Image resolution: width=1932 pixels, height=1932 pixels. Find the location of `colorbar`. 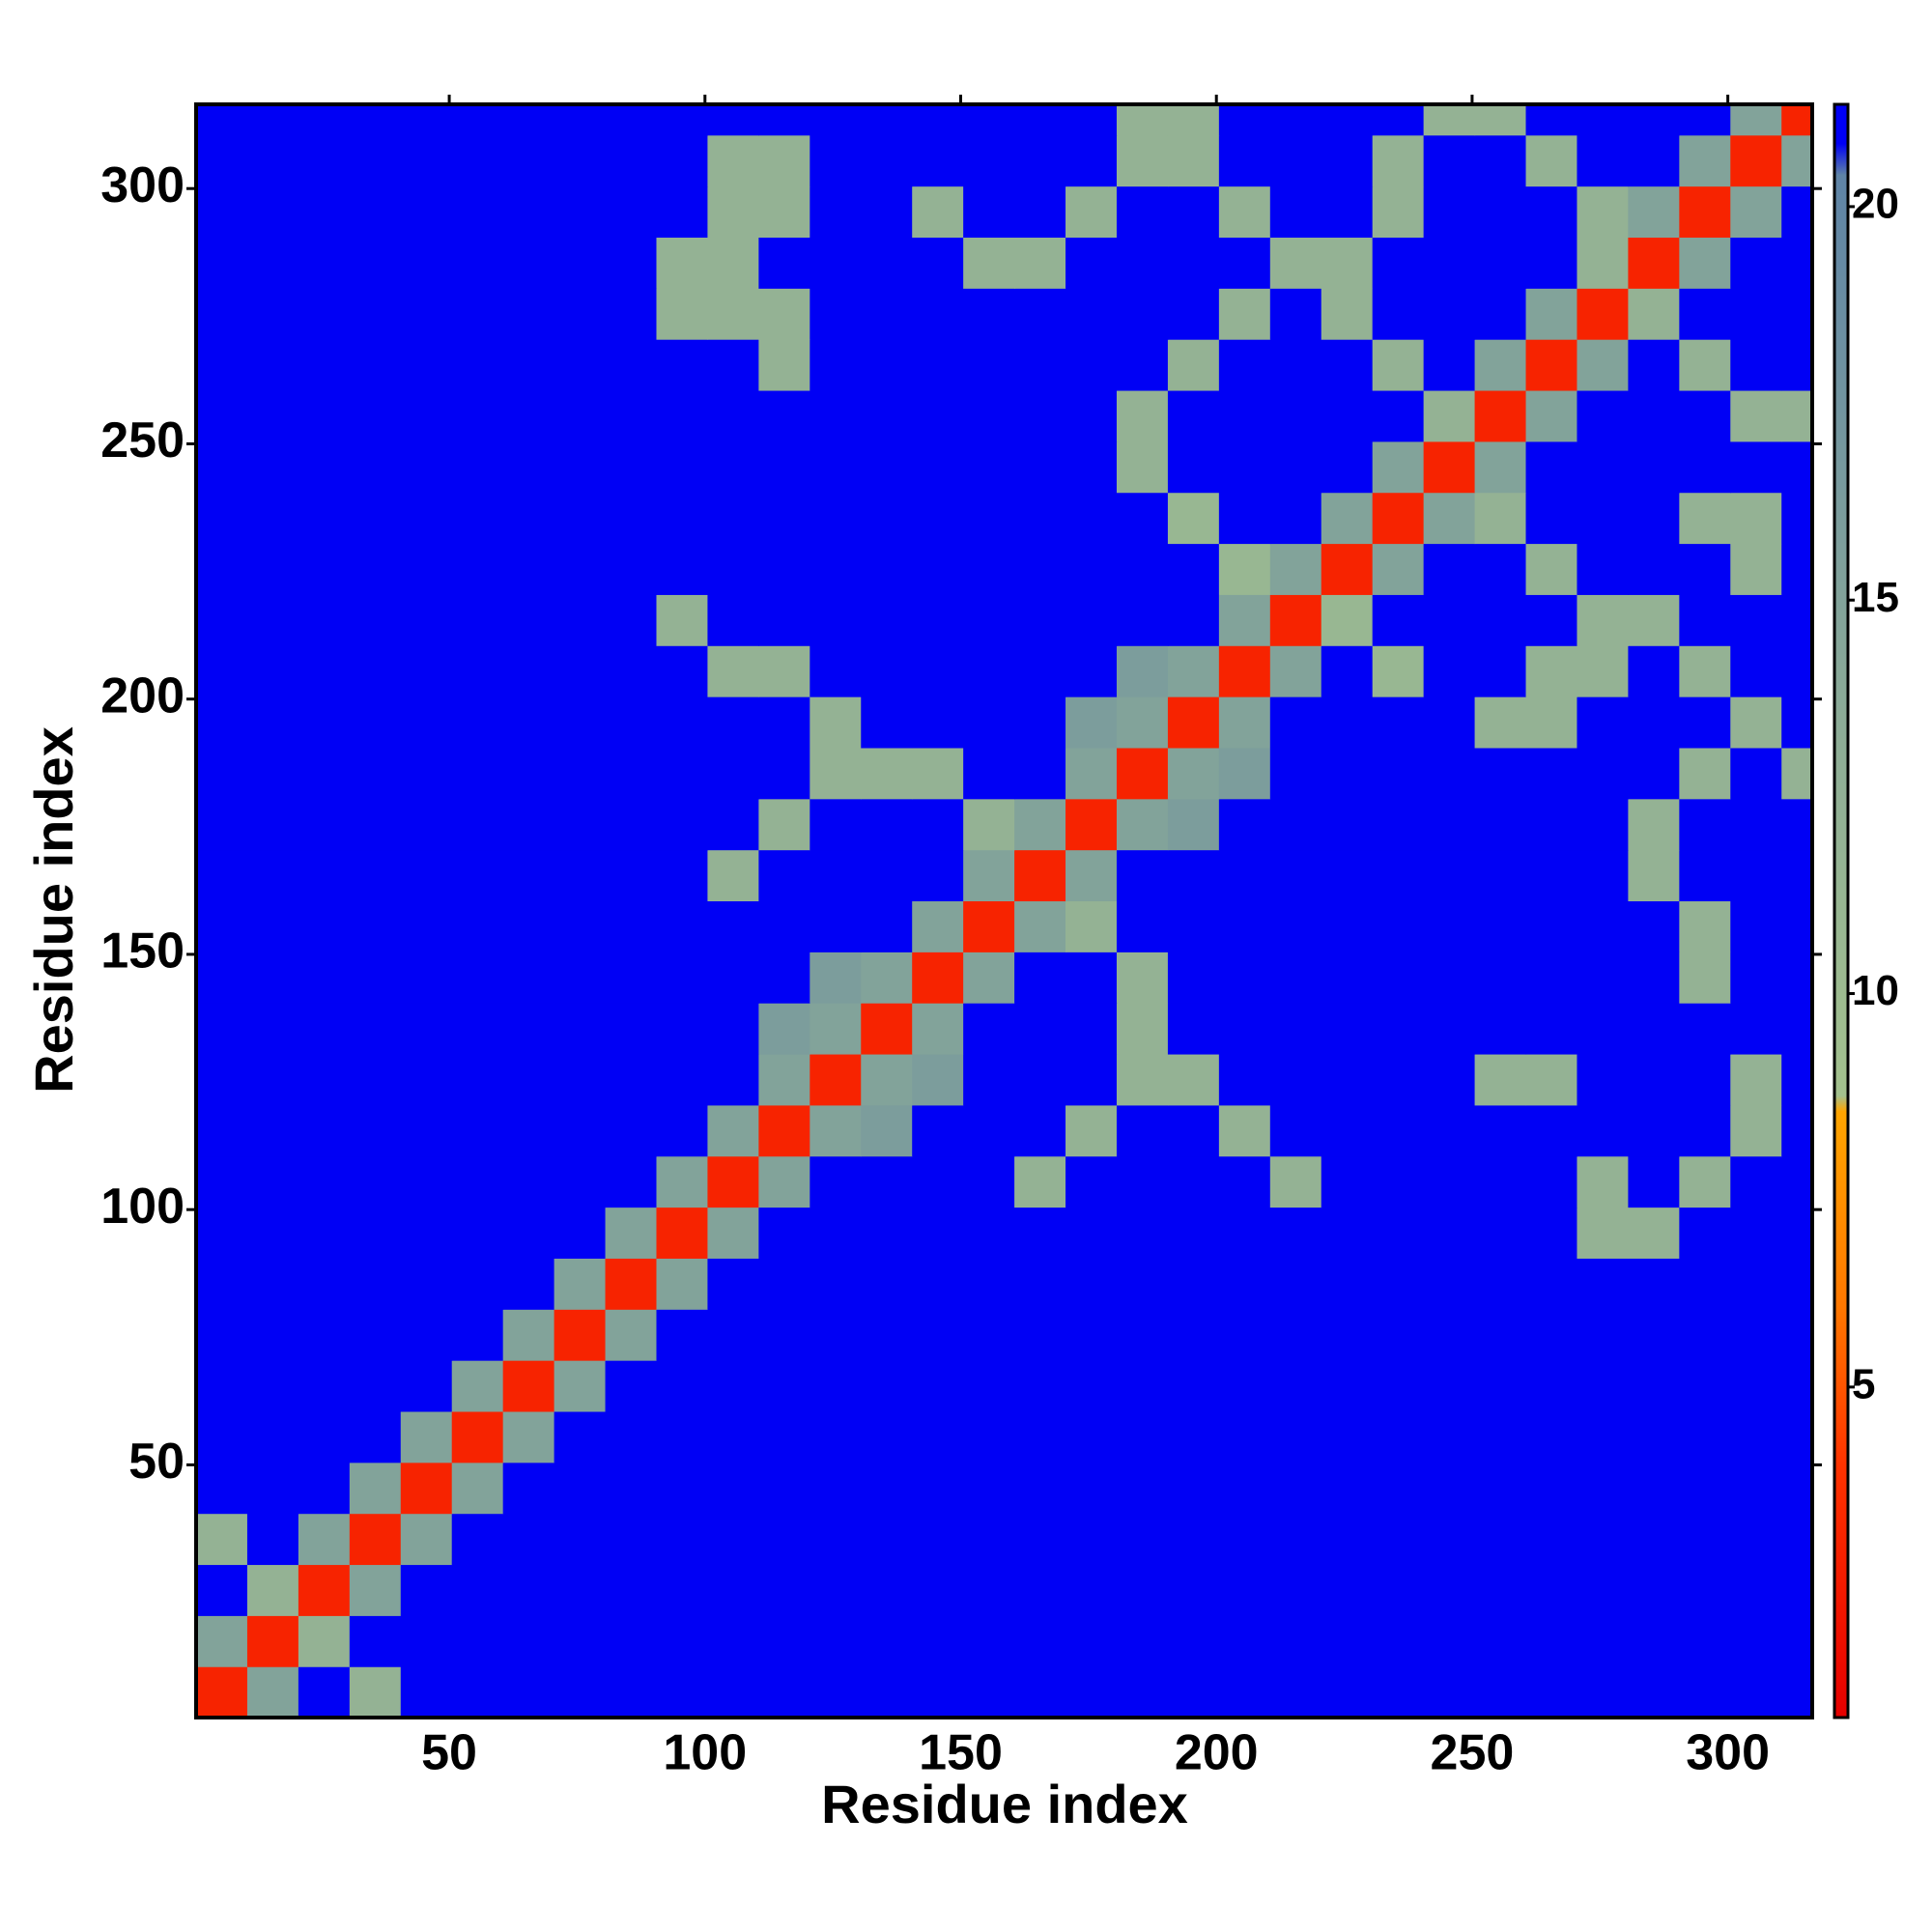

colorbar is located at coordinates (1841, 910).